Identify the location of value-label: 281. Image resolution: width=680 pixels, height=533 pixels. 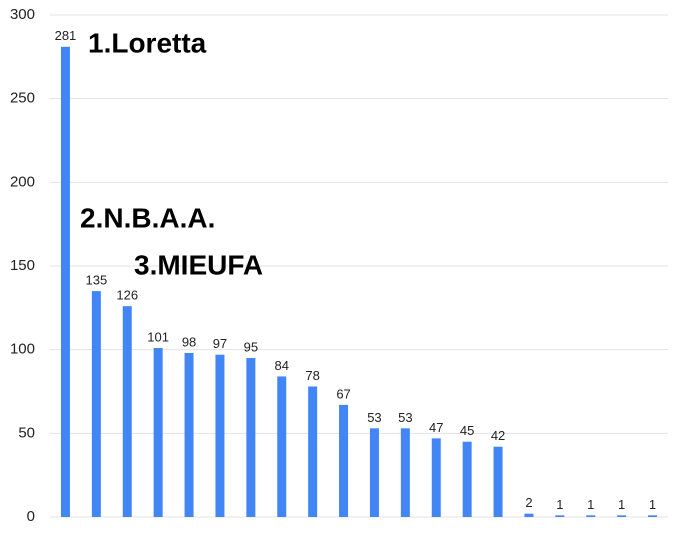
(66, 35).